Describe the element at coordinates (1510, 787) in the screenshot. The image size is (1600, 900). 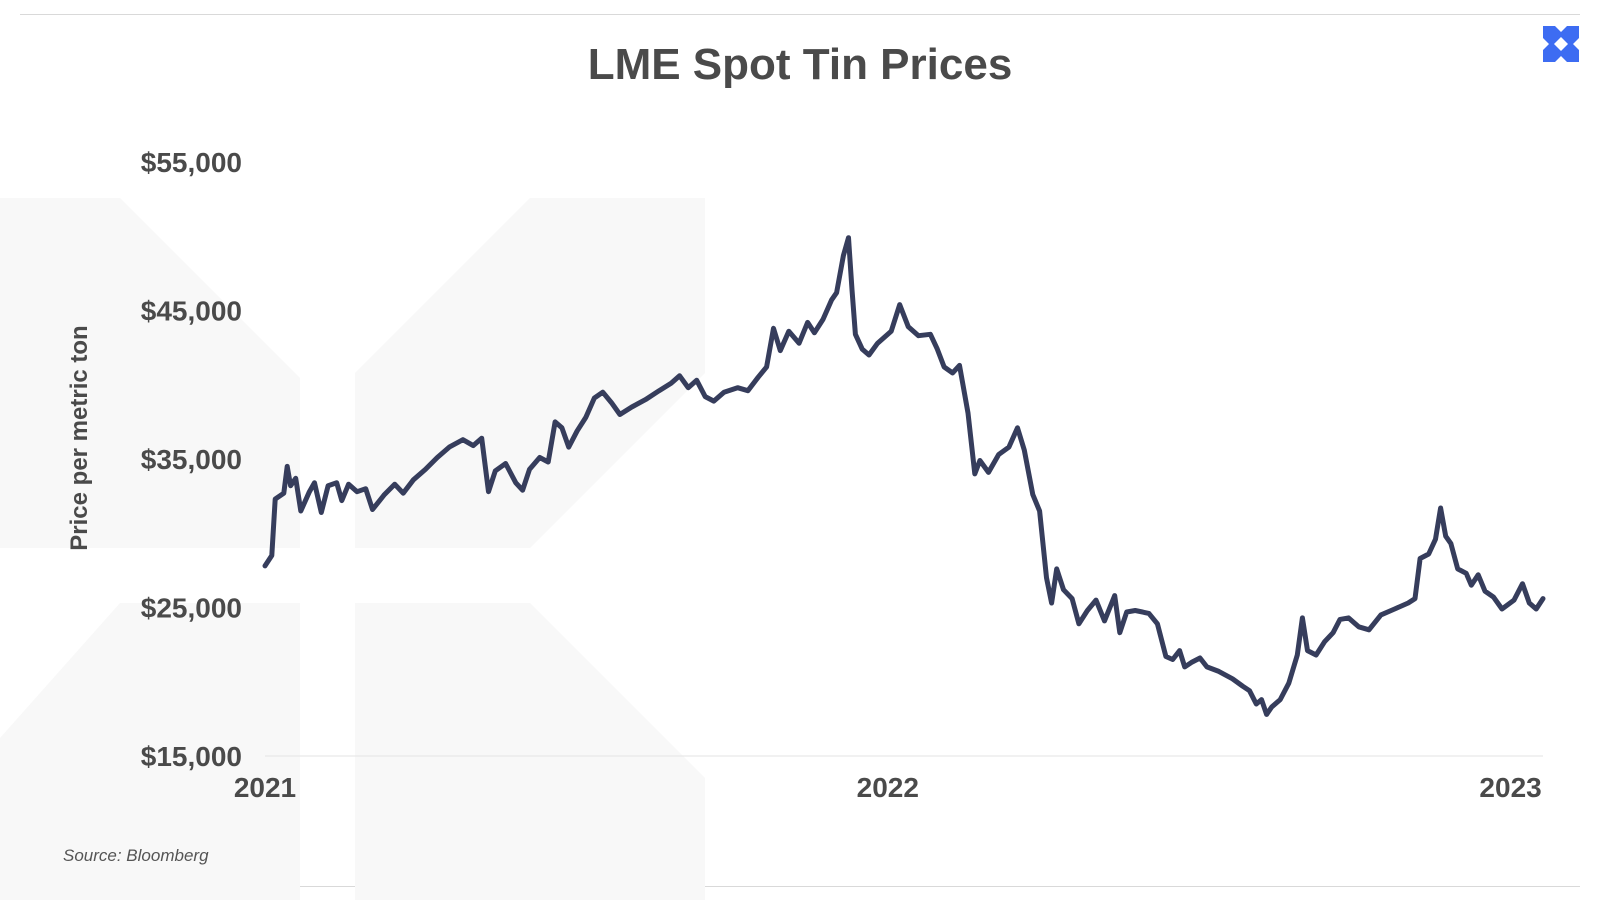
I see `x-tick-label: 2023` at that location.